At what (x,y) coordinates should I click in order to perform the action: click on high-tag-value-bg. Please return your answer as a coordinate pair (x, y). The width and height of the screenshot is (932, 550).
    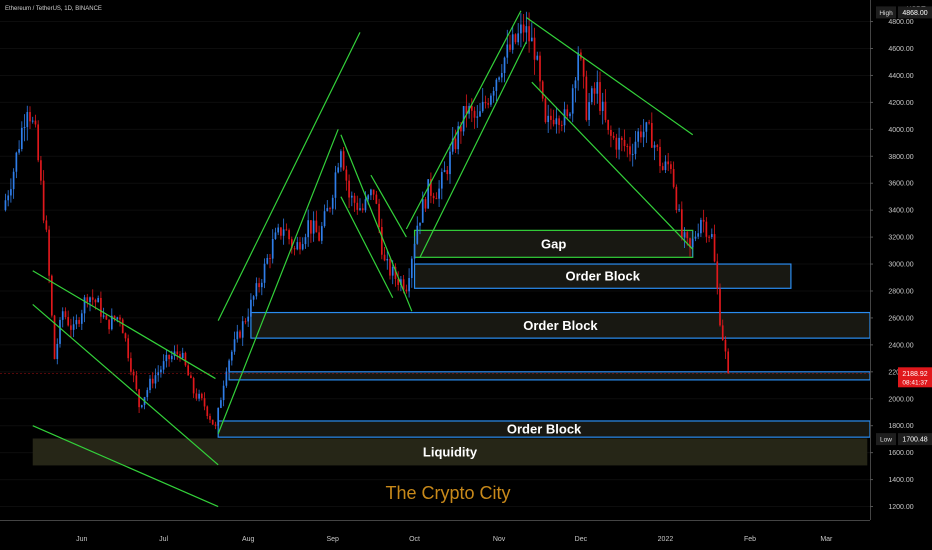
    Looking at the image, I should click on (915, 12).